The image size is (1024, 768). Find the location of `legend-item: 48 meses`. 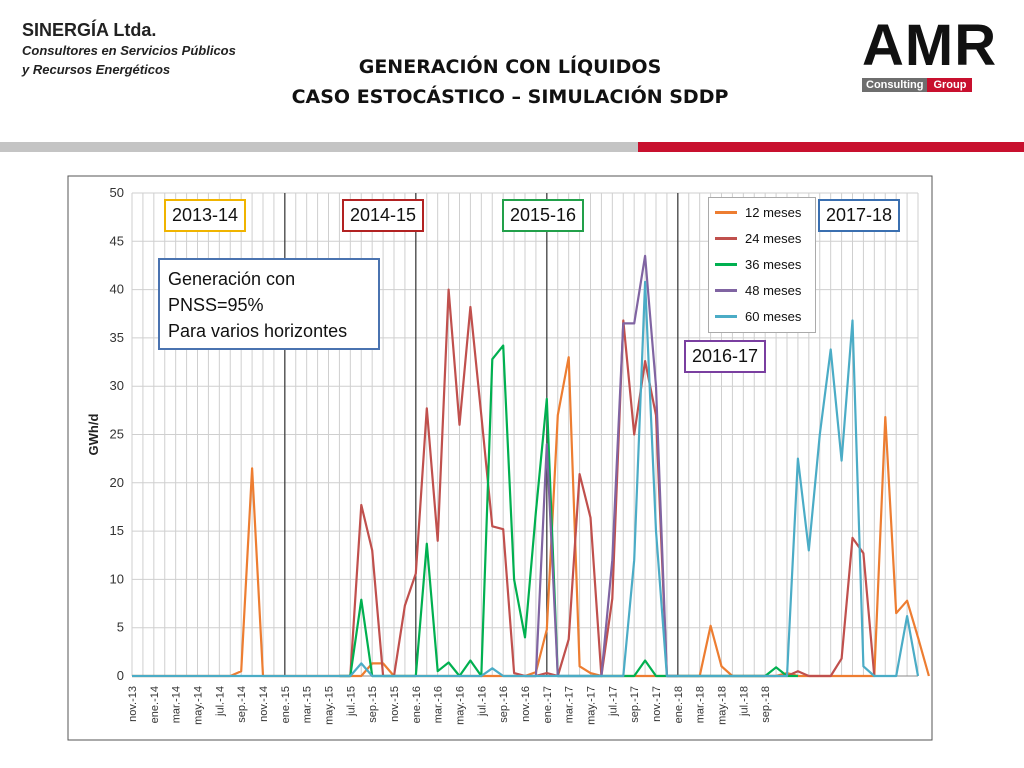

legend-item: 48 meses is located at coordinates (758, 290).